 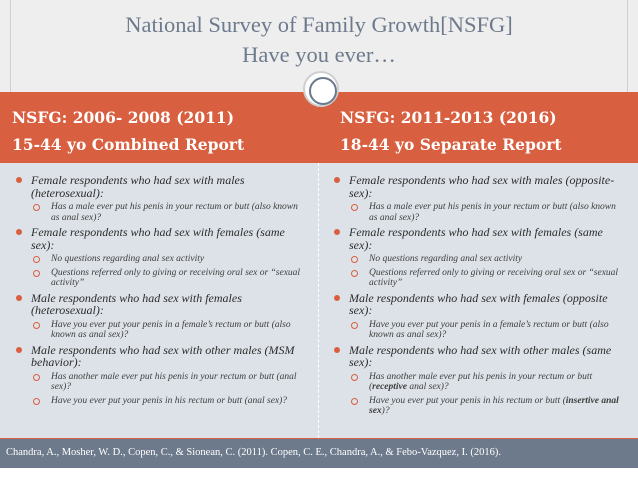 What do you see at coordinates (128, 144) in the screenshot?
I see `left-header-line-2: 15-44 yo Combined Report` at bounding box center [128, 144].